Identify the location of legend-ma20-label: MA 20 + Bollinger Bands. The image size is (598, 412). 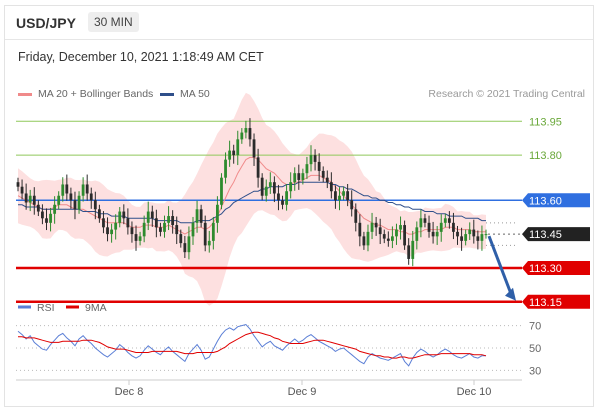
(96, 94).